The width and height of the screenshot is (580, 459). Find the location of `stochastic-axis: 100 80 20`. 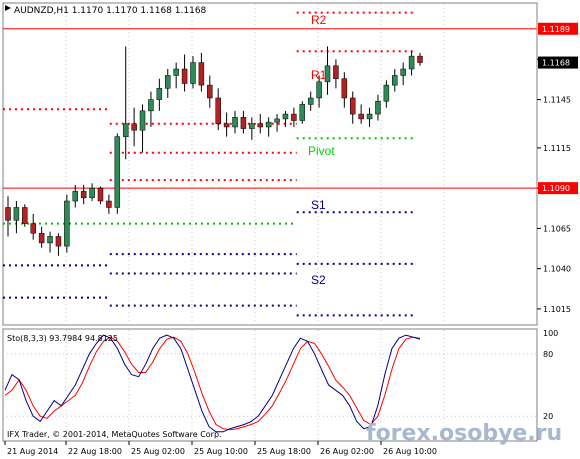

stochastic-axis: 100 80 20 is located at coordinates (547, 385).